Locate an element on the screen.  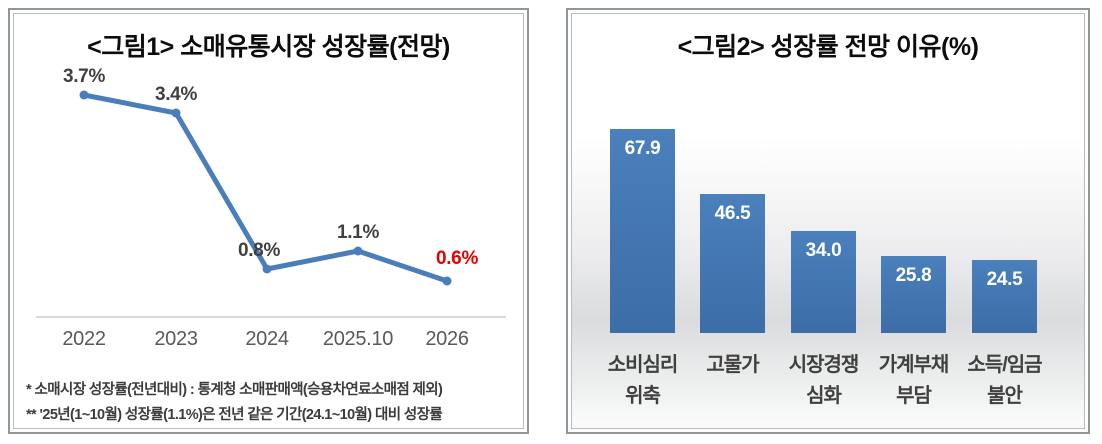
x-axis-tick-label: 2024 is located at coordinates (267, 339).